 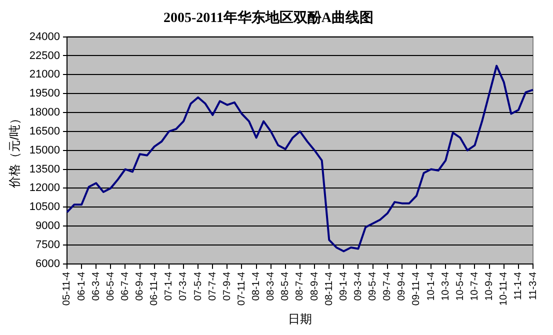 I want to click on x-tick-label: 06-1-4, so click(x=82, y=286).